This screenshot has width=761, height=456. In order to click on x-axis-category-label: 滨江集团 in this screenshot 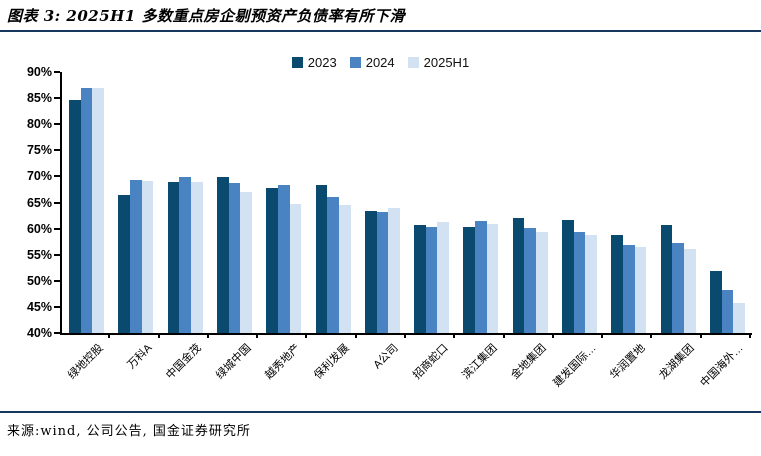, I will do `click(479, 362)`.